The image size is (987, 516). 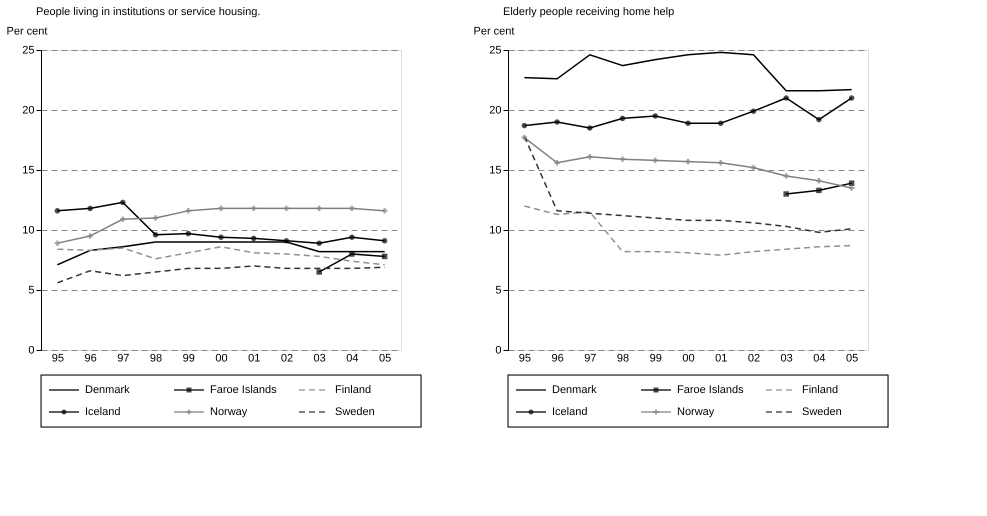 I want to click on chart-title: People living in institutions or service housing., so click(x=148, y=12).